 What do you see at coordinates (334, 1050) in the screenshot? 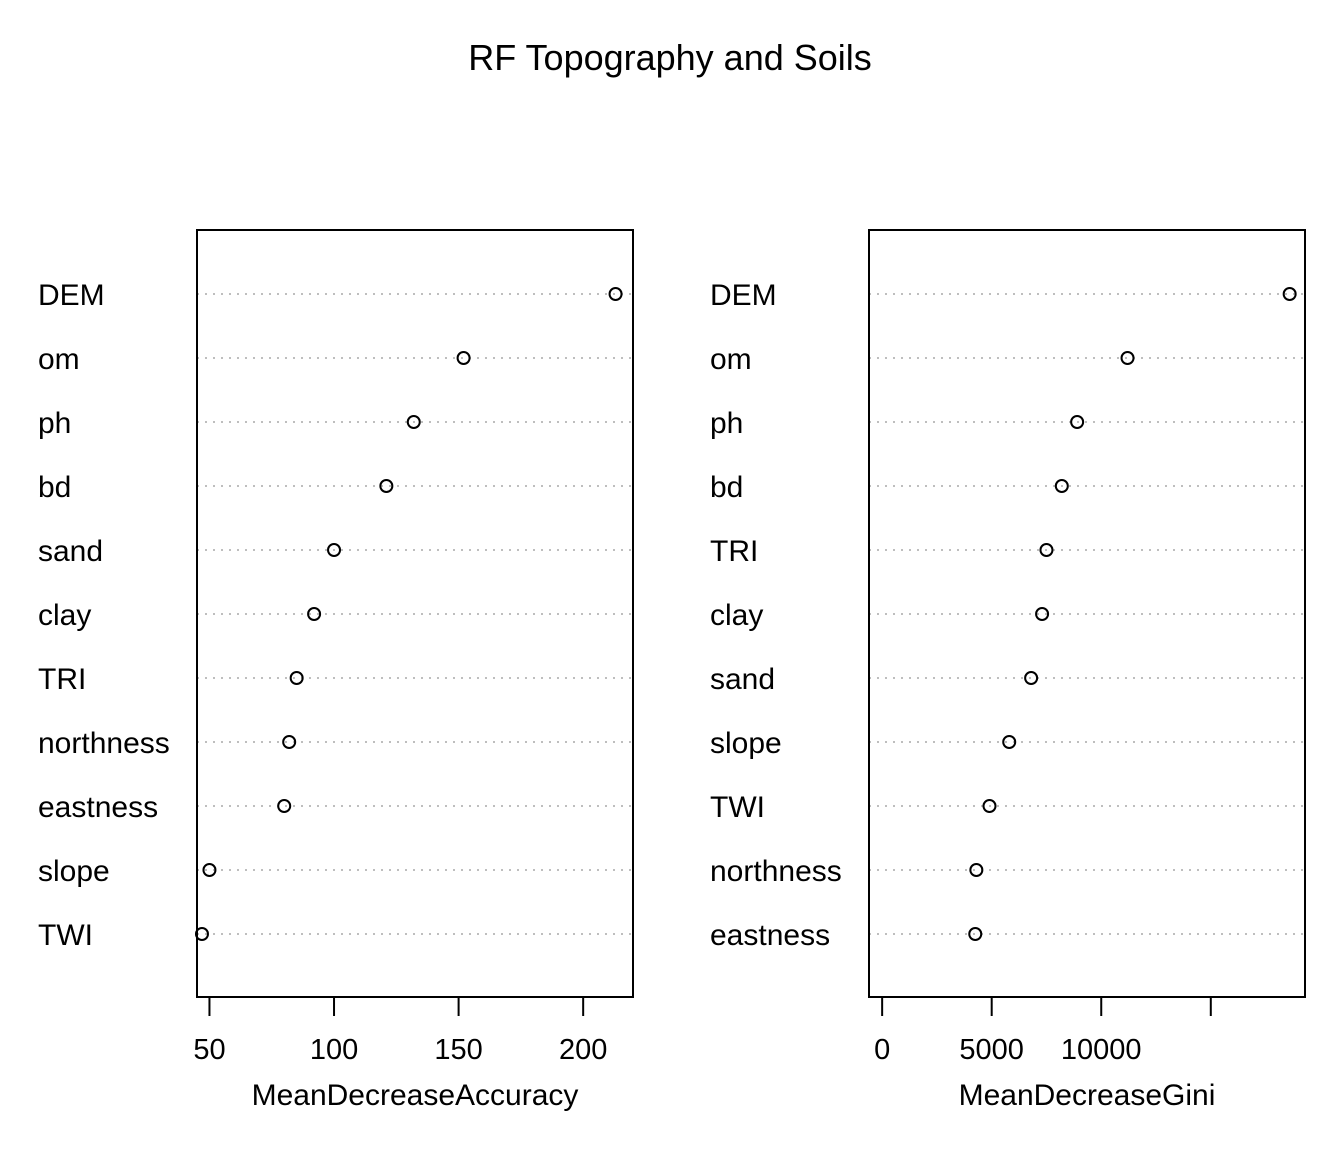
I see `x-tick-label: 100` at bounding box center [334, 1050].